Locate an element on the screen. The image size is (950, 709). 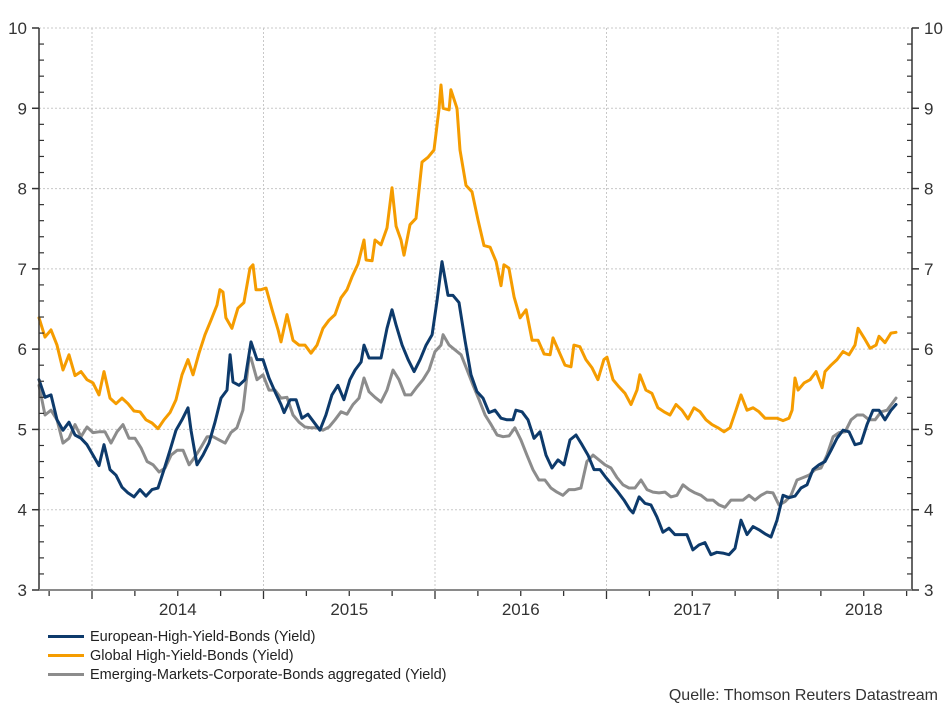
y-tick-label-right: 10 is located at coordinates (933, 28).